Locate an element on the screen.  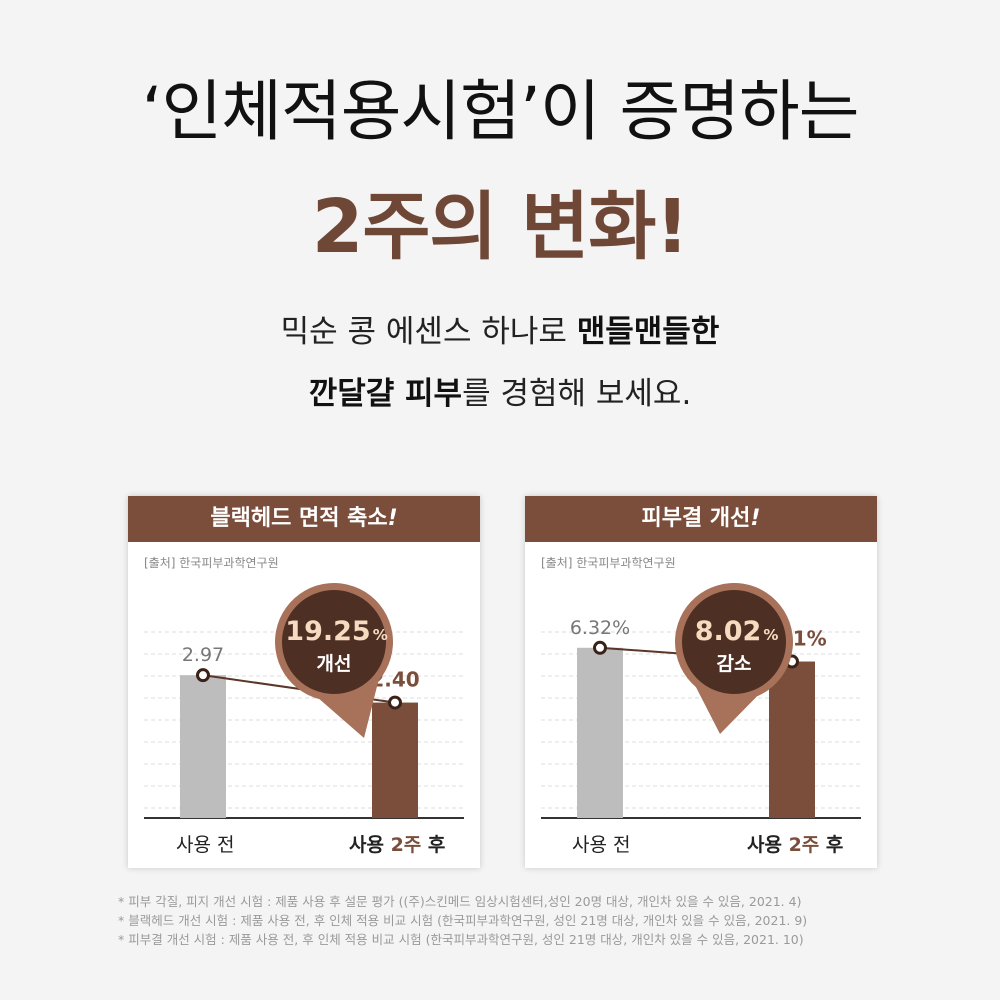
badge-label: 개선 is located at coordinates (334, 664).